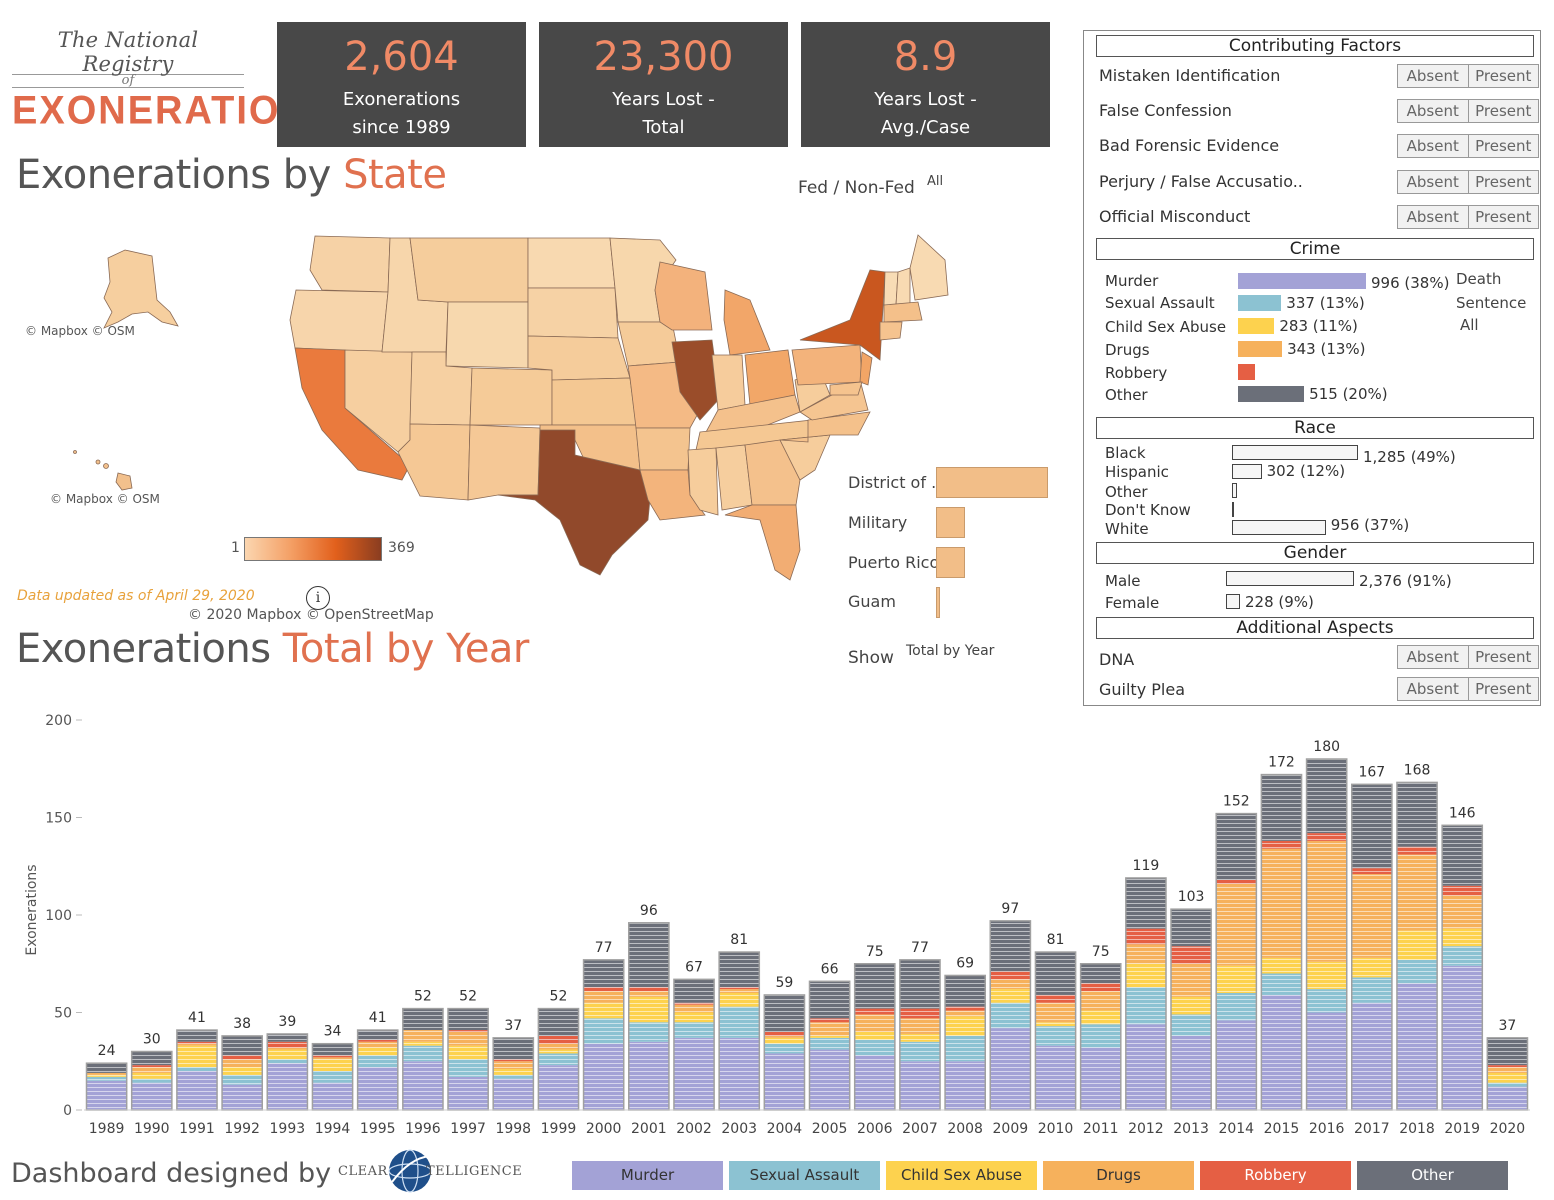 The height and width of the screenshot is (1200, 1554). Describe the element at coordinates (950, 651) in the screenshot. I see `show-filter-value: Total by Year` at that location.